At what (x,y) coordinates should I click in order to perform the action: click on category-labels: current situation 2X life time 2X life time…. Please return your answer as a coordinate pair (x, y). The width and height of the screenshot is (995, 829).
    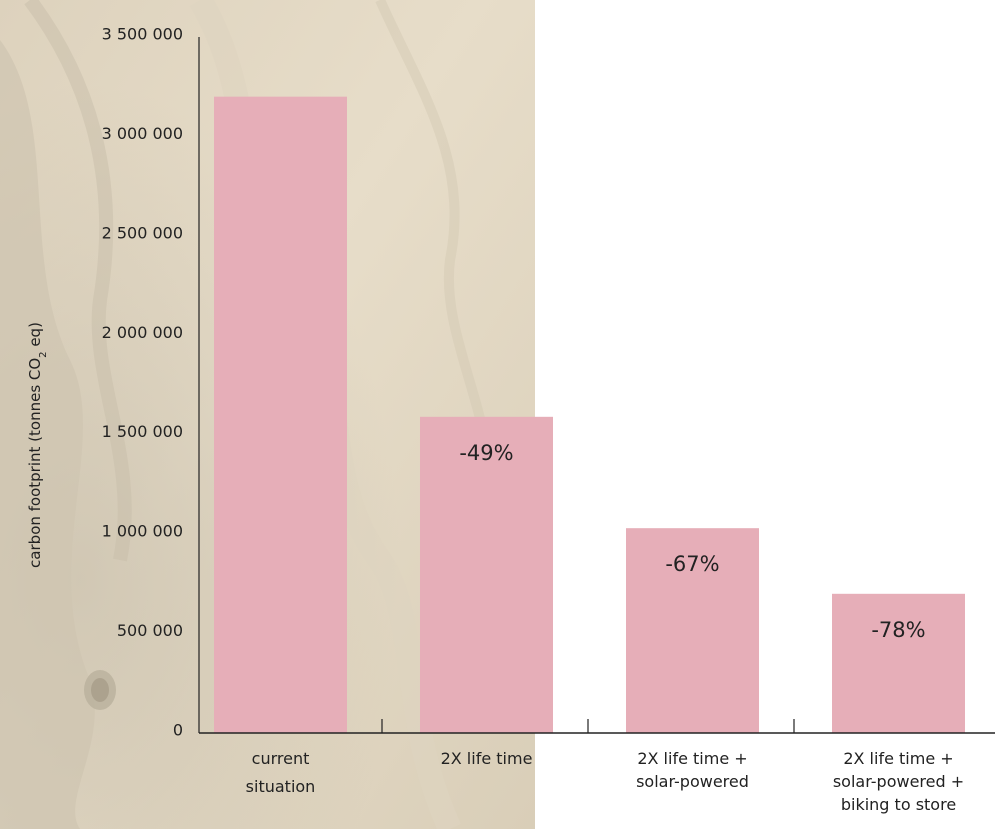
    Looking at the image, I should click on (605, 781).